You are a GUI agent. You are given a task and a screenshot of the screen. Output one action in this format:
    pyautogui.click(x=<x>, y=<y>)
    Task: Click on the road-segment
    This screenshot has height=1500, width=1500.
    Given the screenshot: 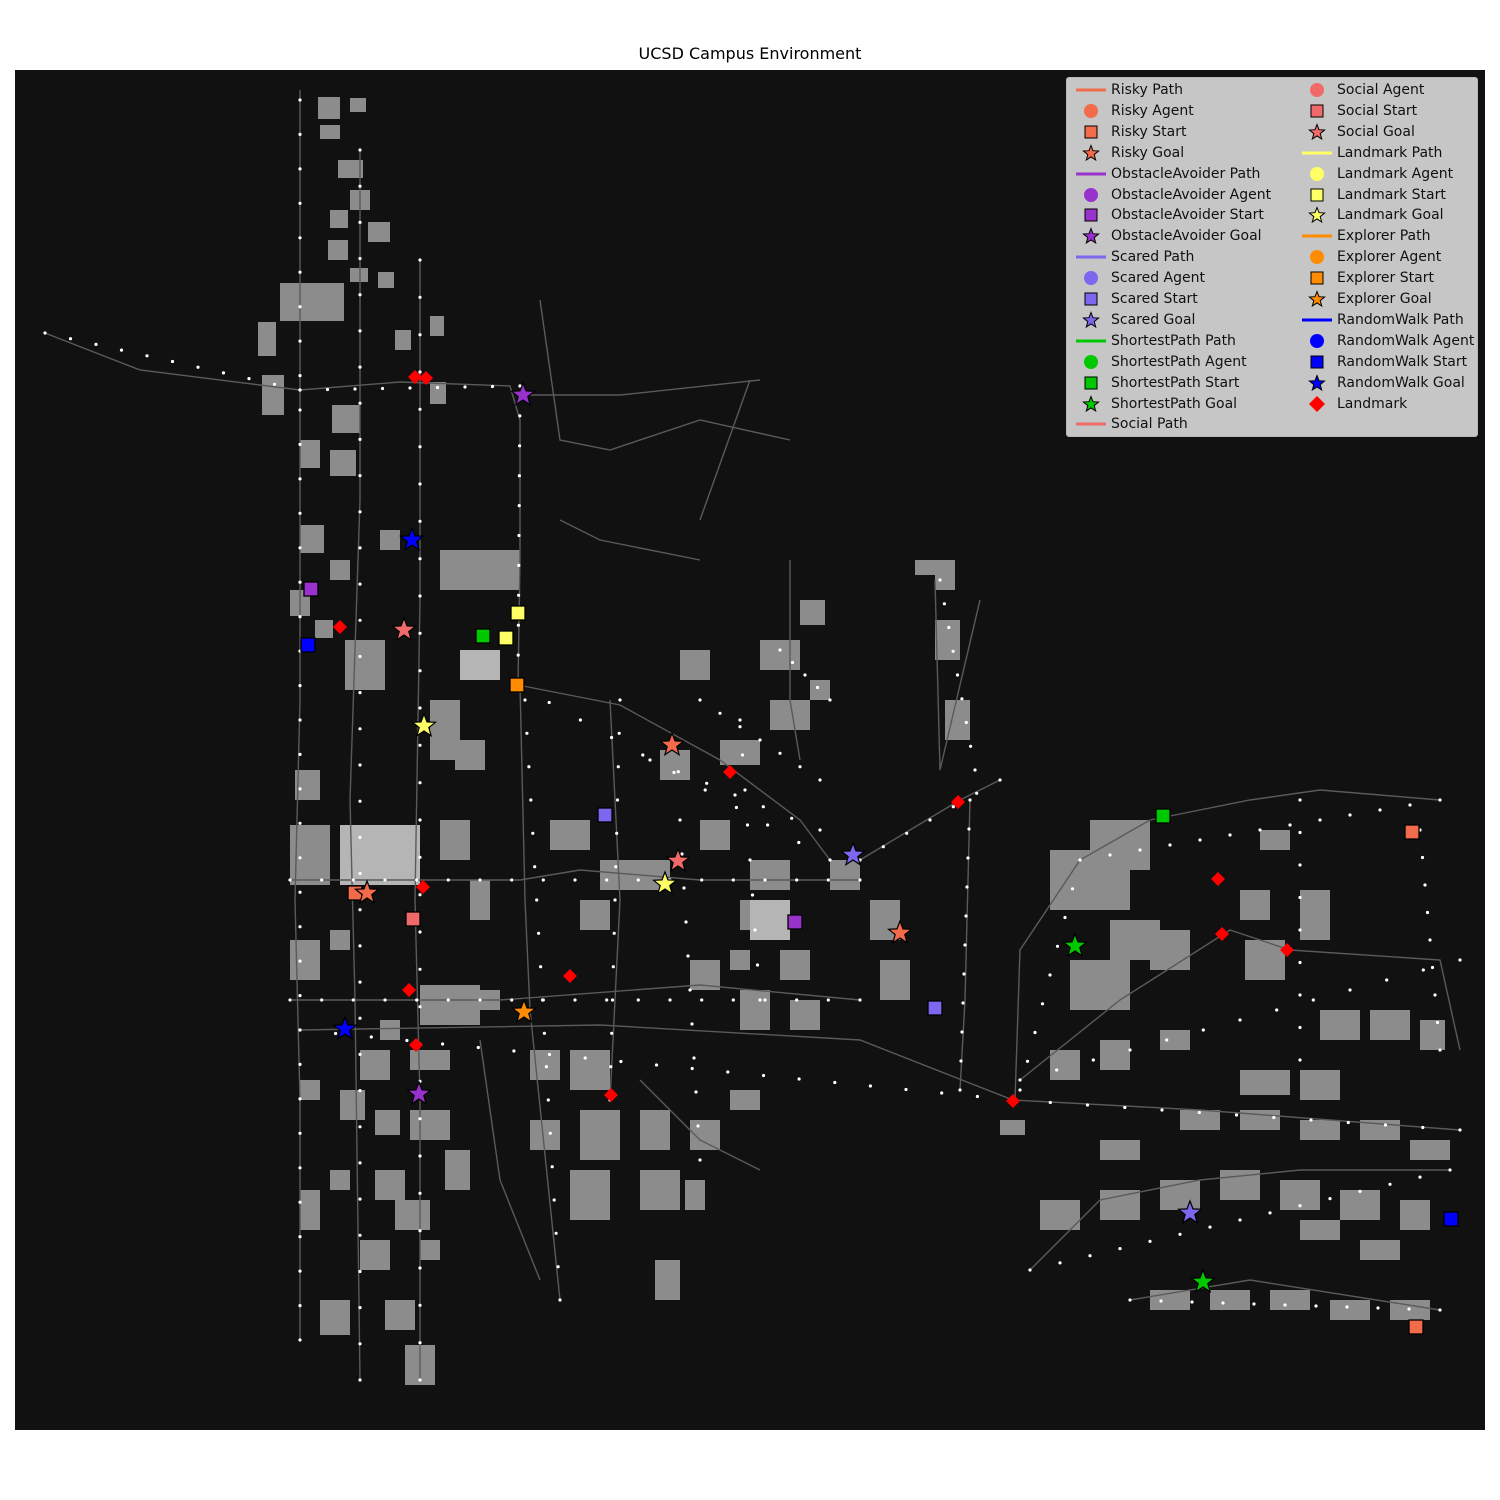 What is the action you would take?
    pyautogui.click(x=510, y=1160)
    